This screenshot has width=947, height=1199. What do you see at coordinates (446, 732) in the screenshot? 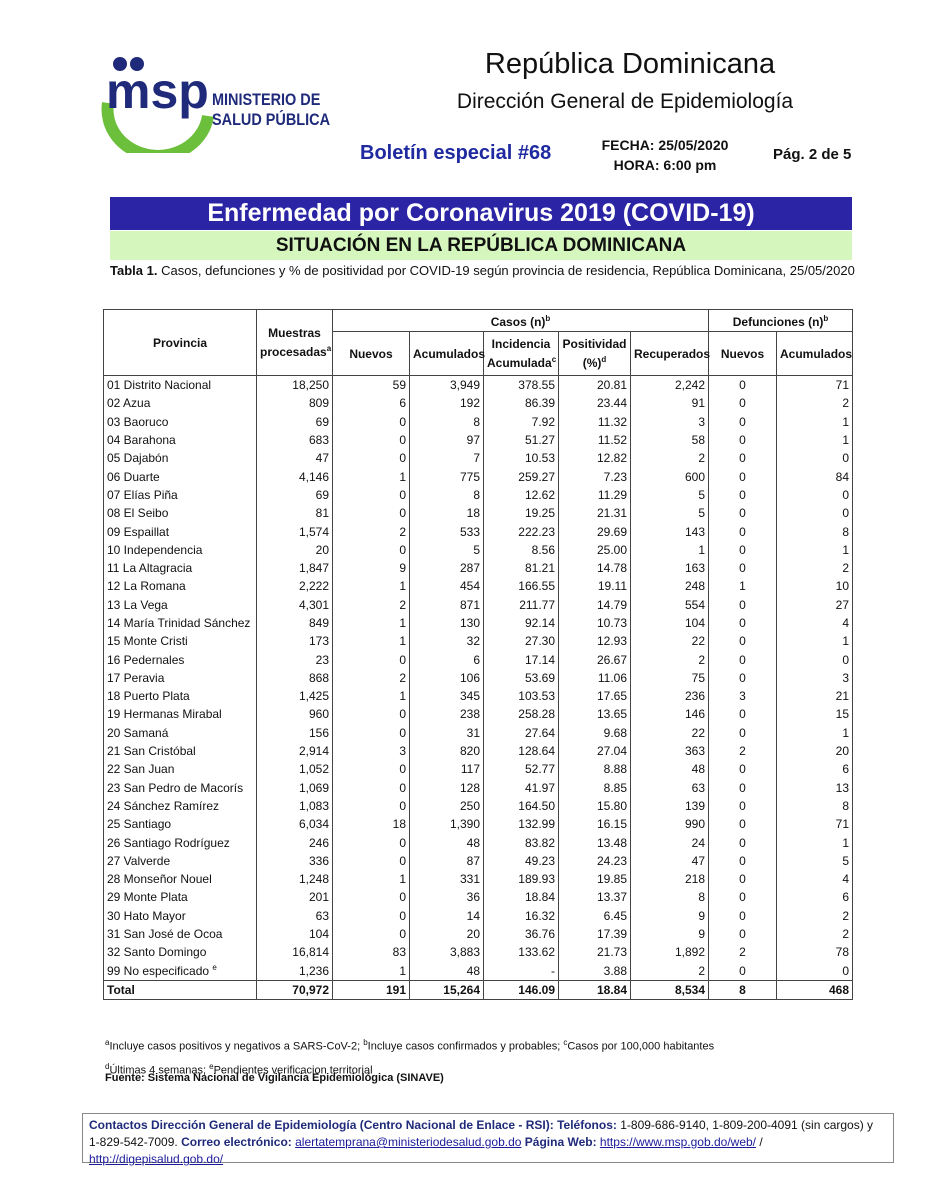
I see `table-cell: 31` at bounding box center [446, 732].